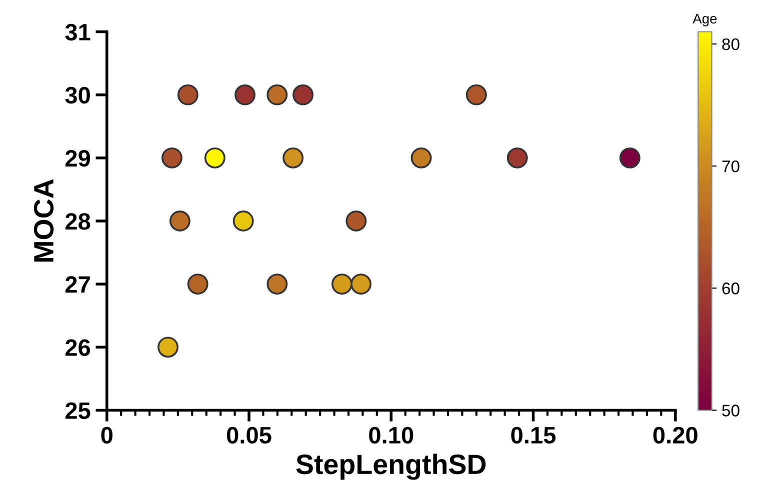 The height and width of the screenshot is (504, 758). What do you see at coordinates (731, 288) in the screenshot?
I see `color-bar-label: 60` at bounding box center [731, 288].